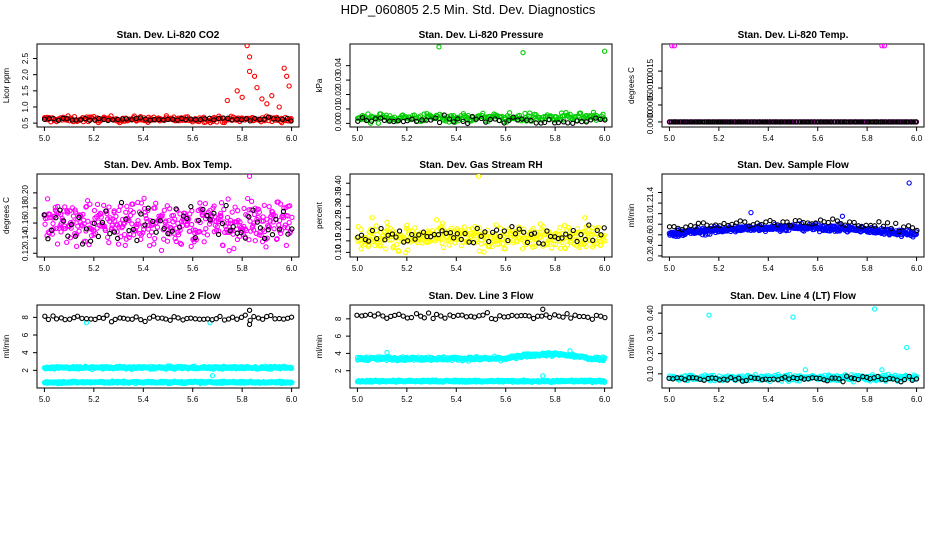  I want to click on x-tick-label: 5.4, so click(457, 268).